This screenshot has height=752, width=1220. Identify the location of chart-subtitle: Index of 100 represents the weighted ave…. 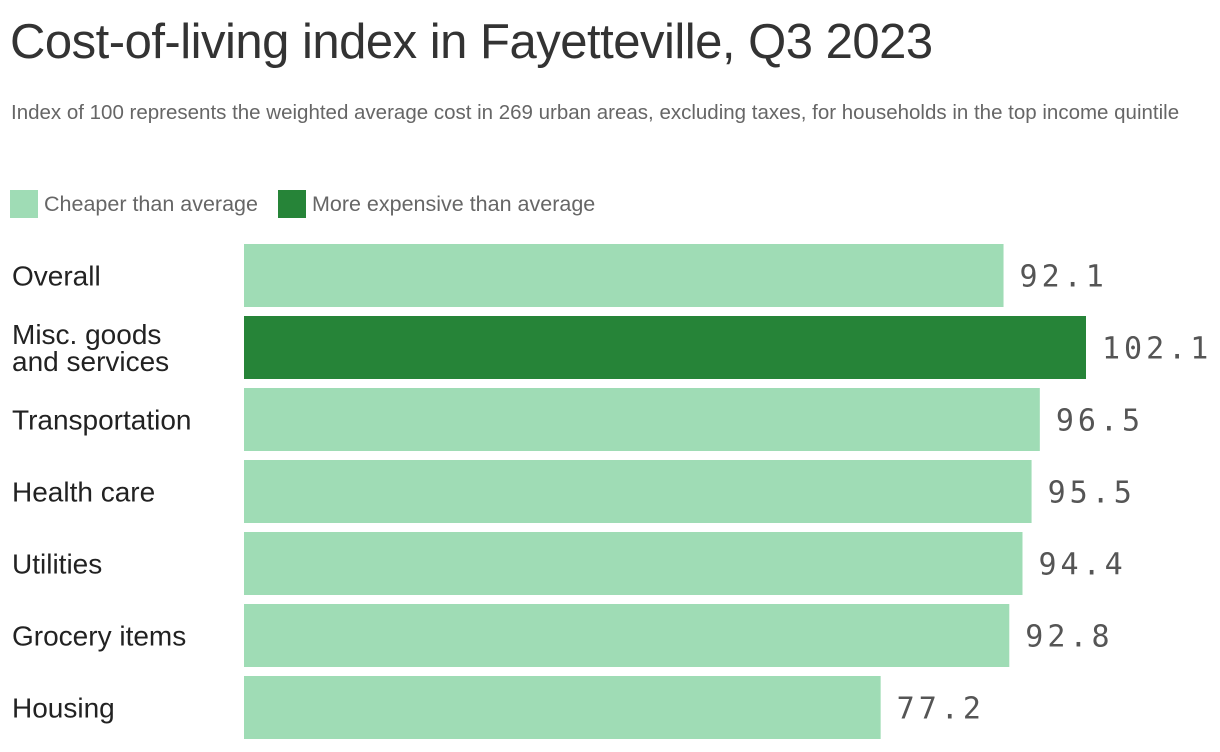
(595, 112).